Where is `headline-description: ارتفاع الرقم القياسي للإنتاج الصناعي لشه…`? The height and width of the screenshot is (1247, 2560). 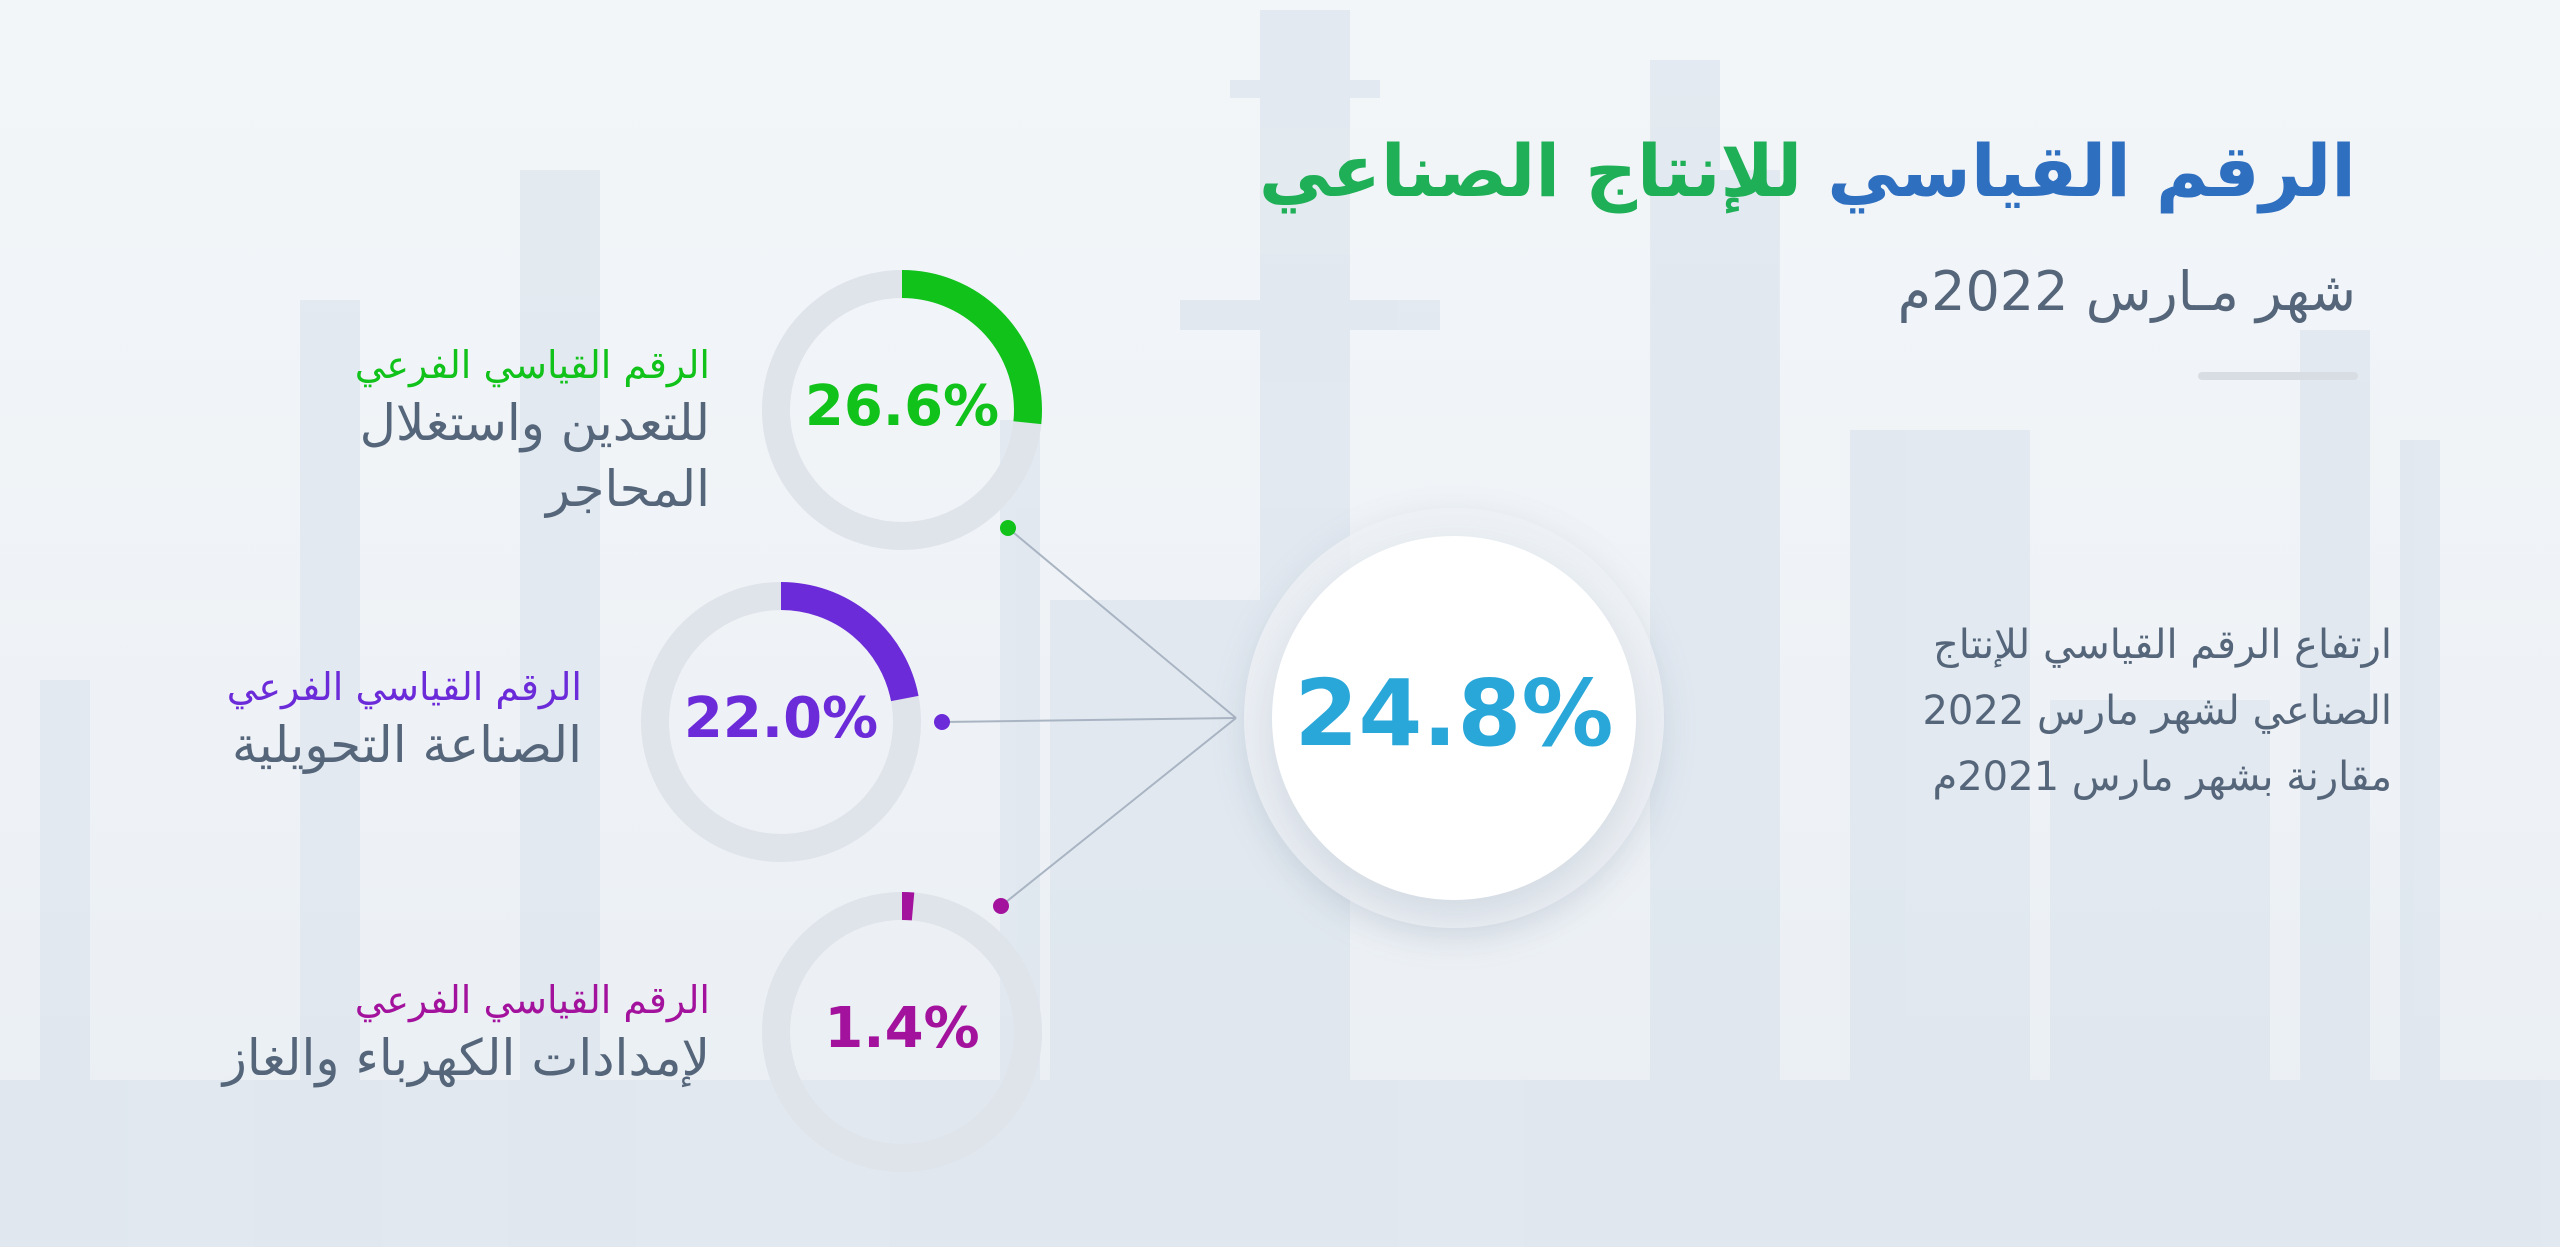
headline-description: ارتفاع الرقم القياسي للإنتاج الصناعي لشه… is located at coordinates (2157, 711).